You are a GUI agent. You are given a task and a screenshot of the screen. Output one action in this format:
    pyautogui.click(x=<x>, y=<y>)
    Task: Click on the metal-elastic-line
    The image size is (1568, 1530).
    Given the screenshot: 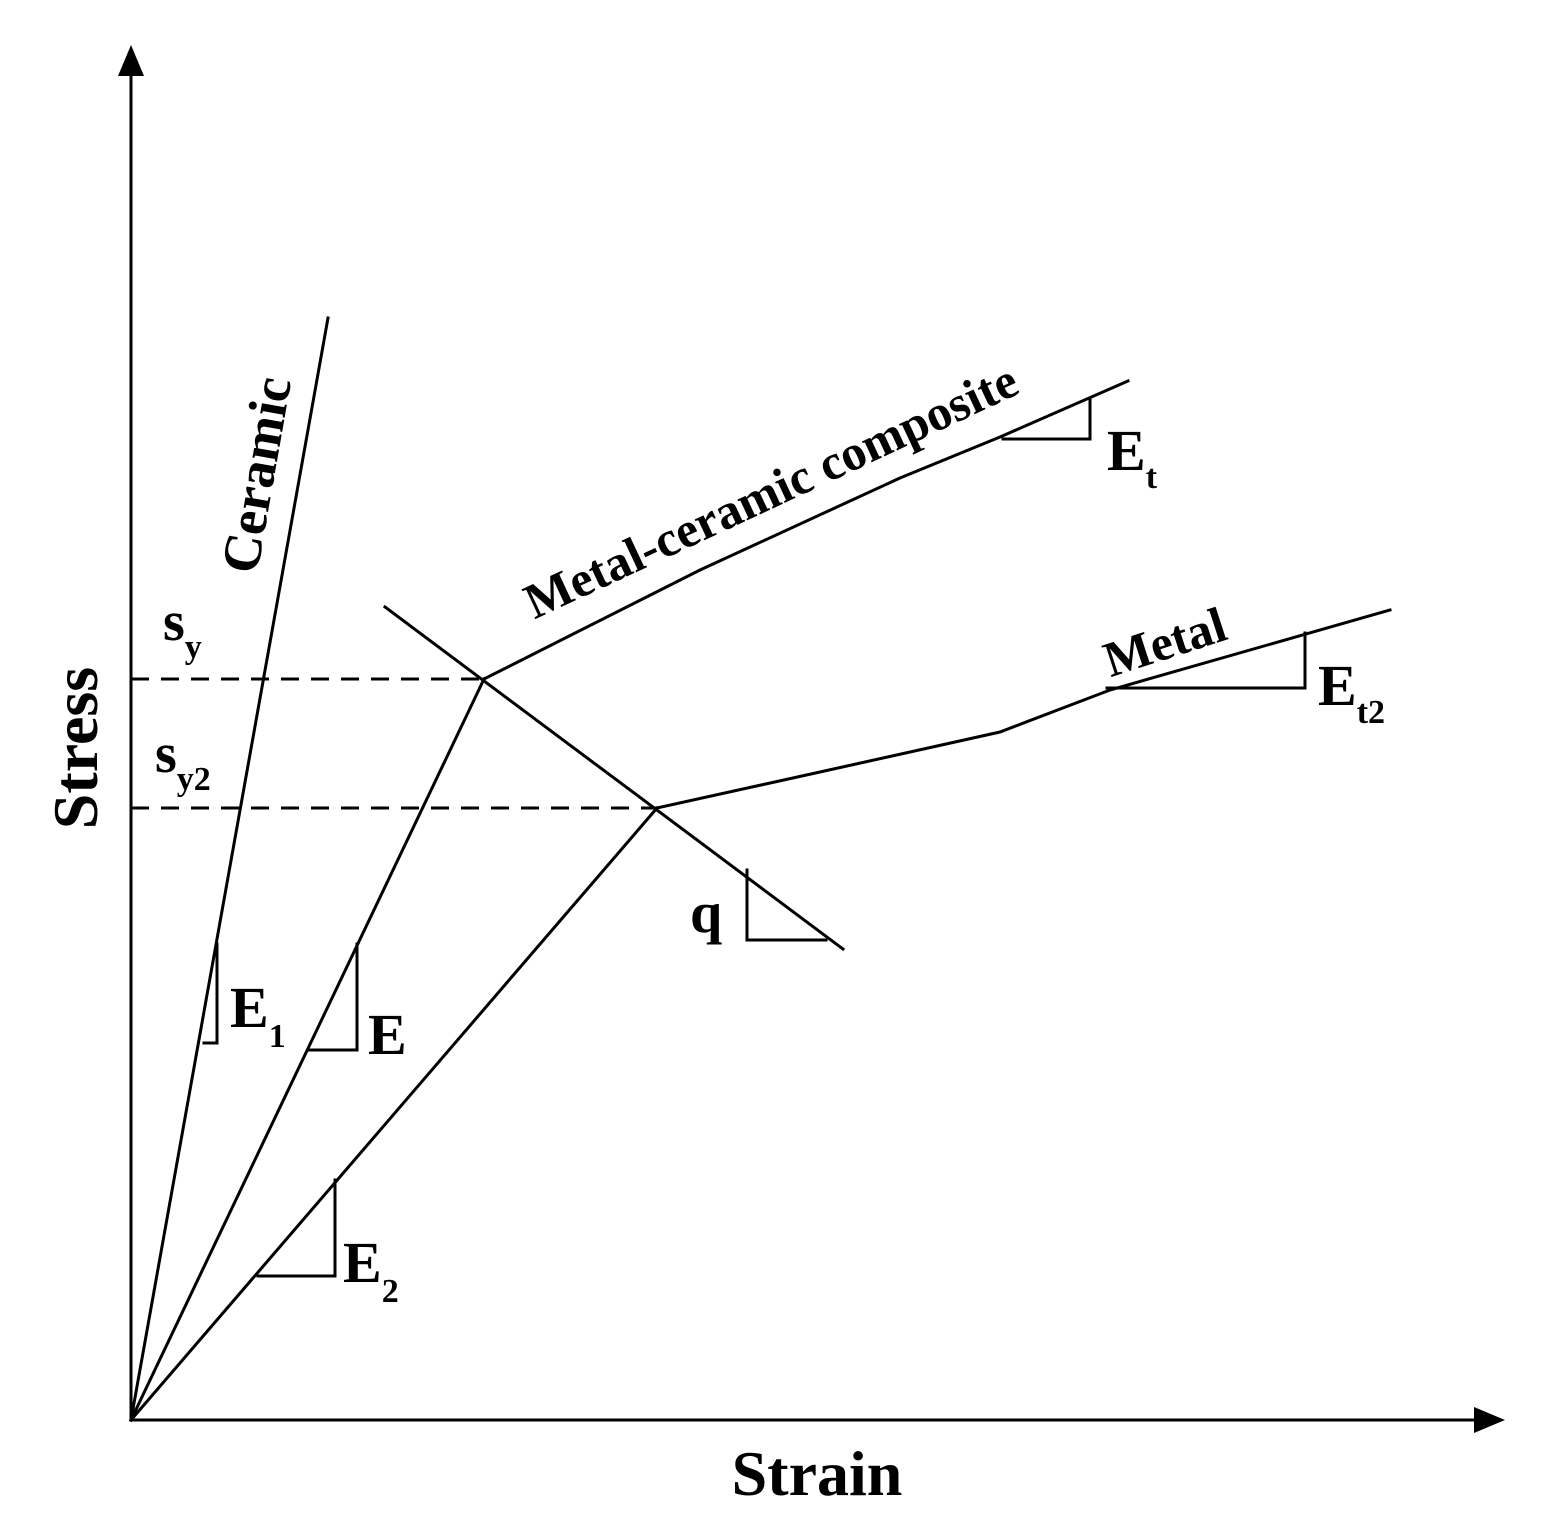 What is the action you would take?
    pyautogui.click(x=394, y=1114)
    